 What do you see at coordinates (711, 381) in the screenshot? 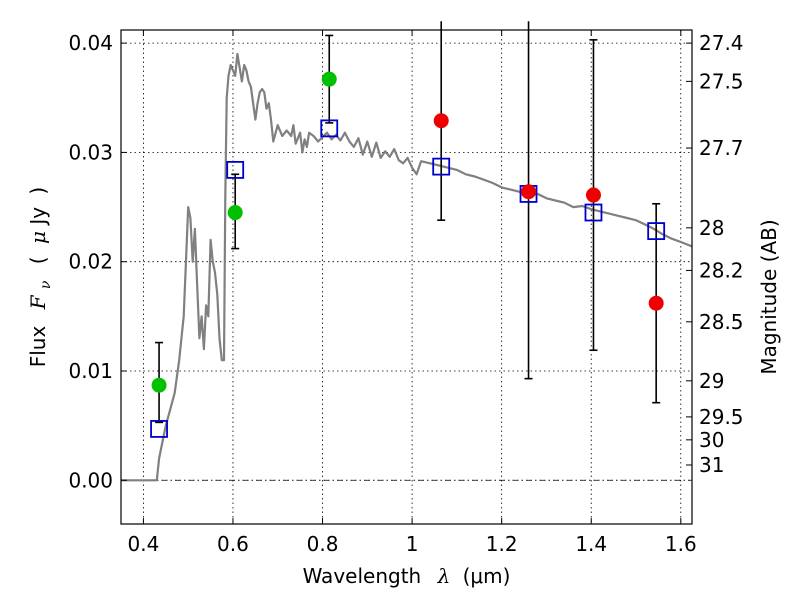
I see `right-tick-label: 29` at bounding box center [711, 381].